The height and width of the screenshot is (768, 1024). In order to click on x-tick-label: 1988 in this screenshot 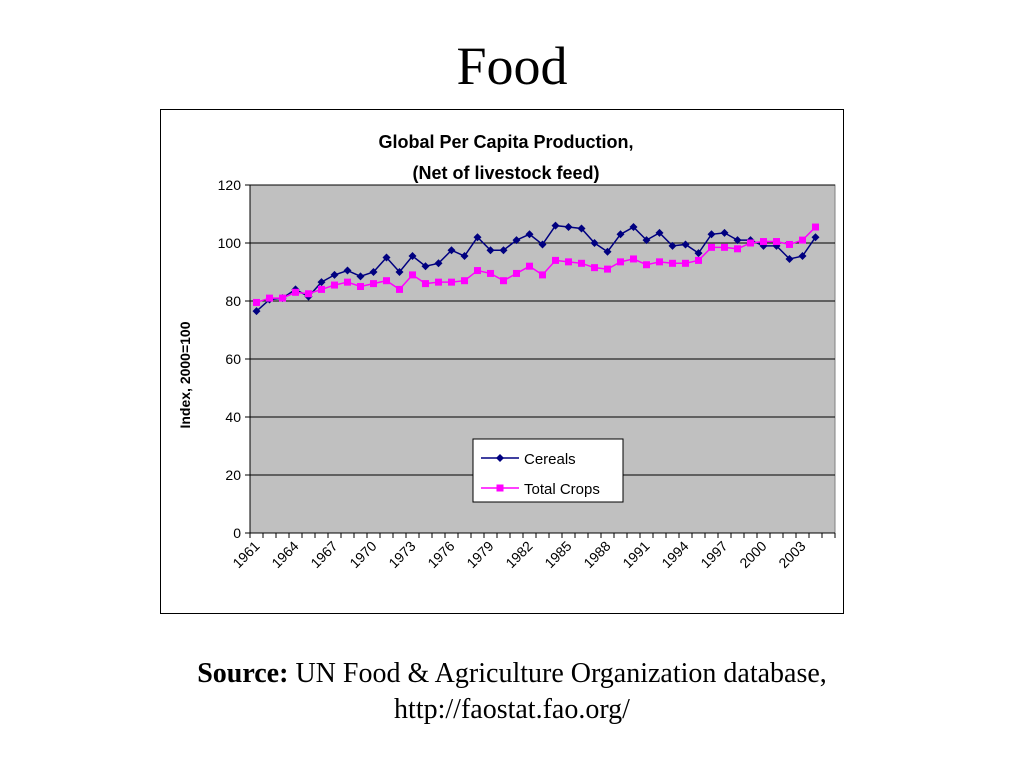, I will do `click(596, 554)`.